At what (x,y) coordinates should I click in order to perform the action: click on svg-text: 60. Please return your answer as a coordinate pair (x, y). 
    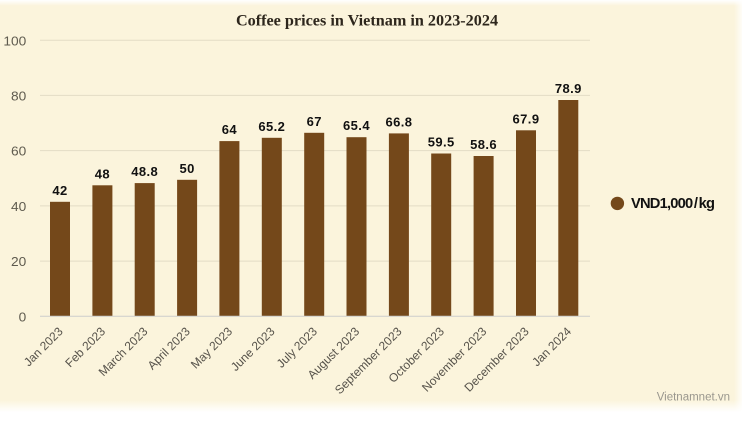
    Looking at the image, I should click on (18, 152).